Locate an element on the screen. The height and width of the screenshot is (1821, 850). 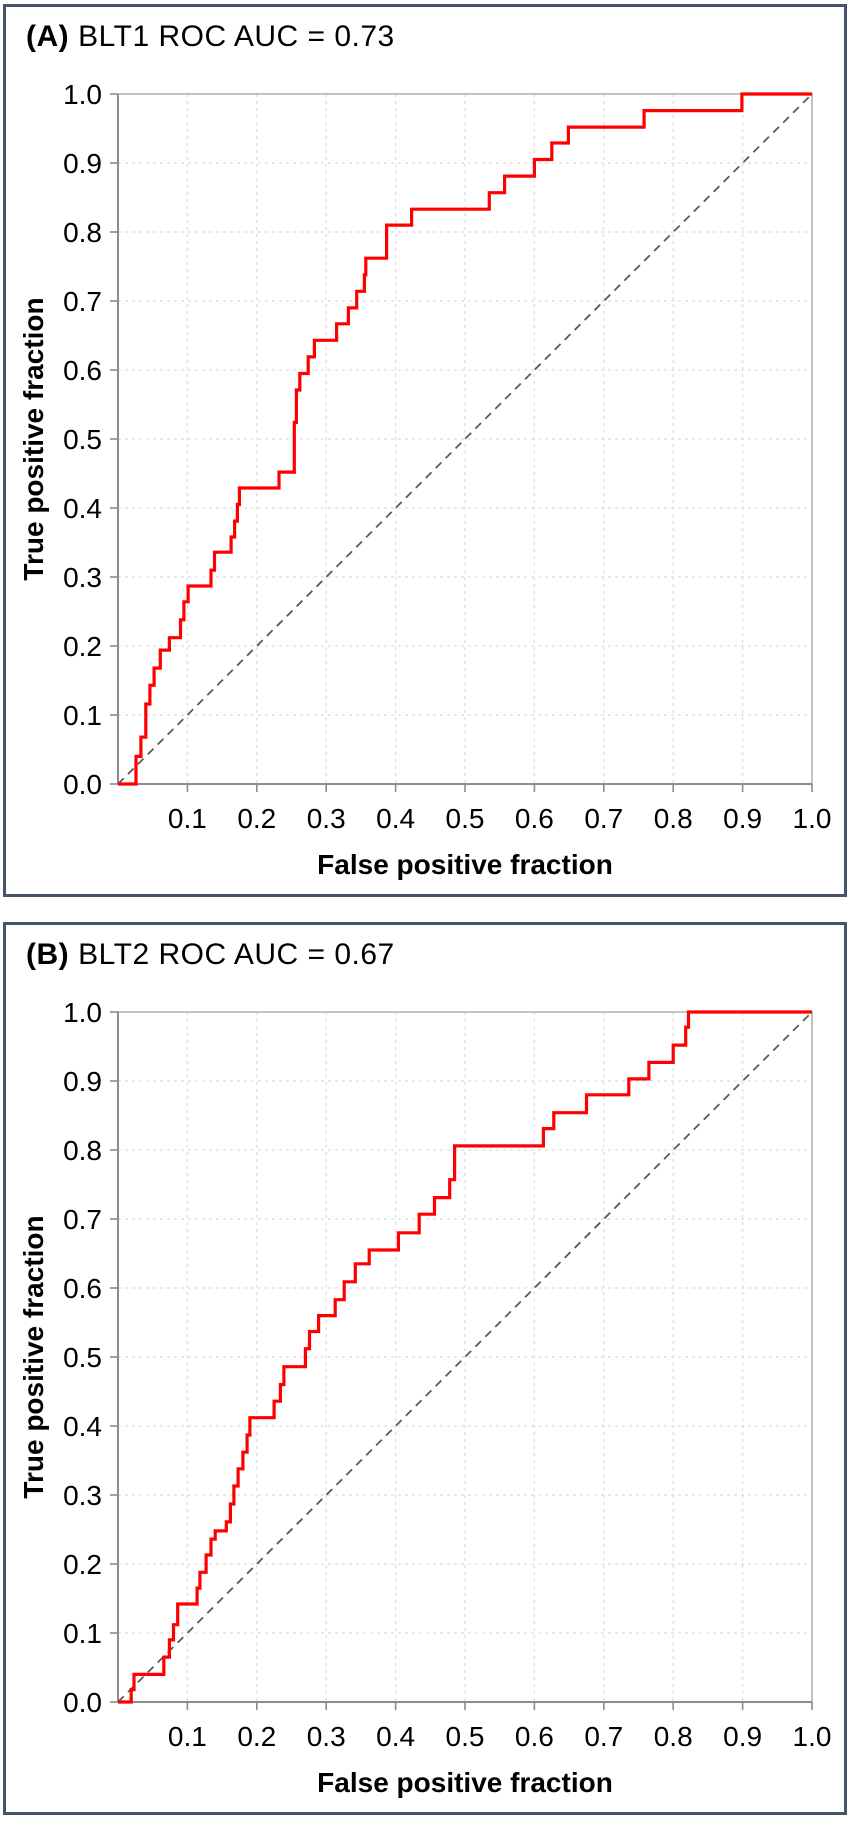
x-axis-title-a: False positive fraction is located at coordinates (465, 864).